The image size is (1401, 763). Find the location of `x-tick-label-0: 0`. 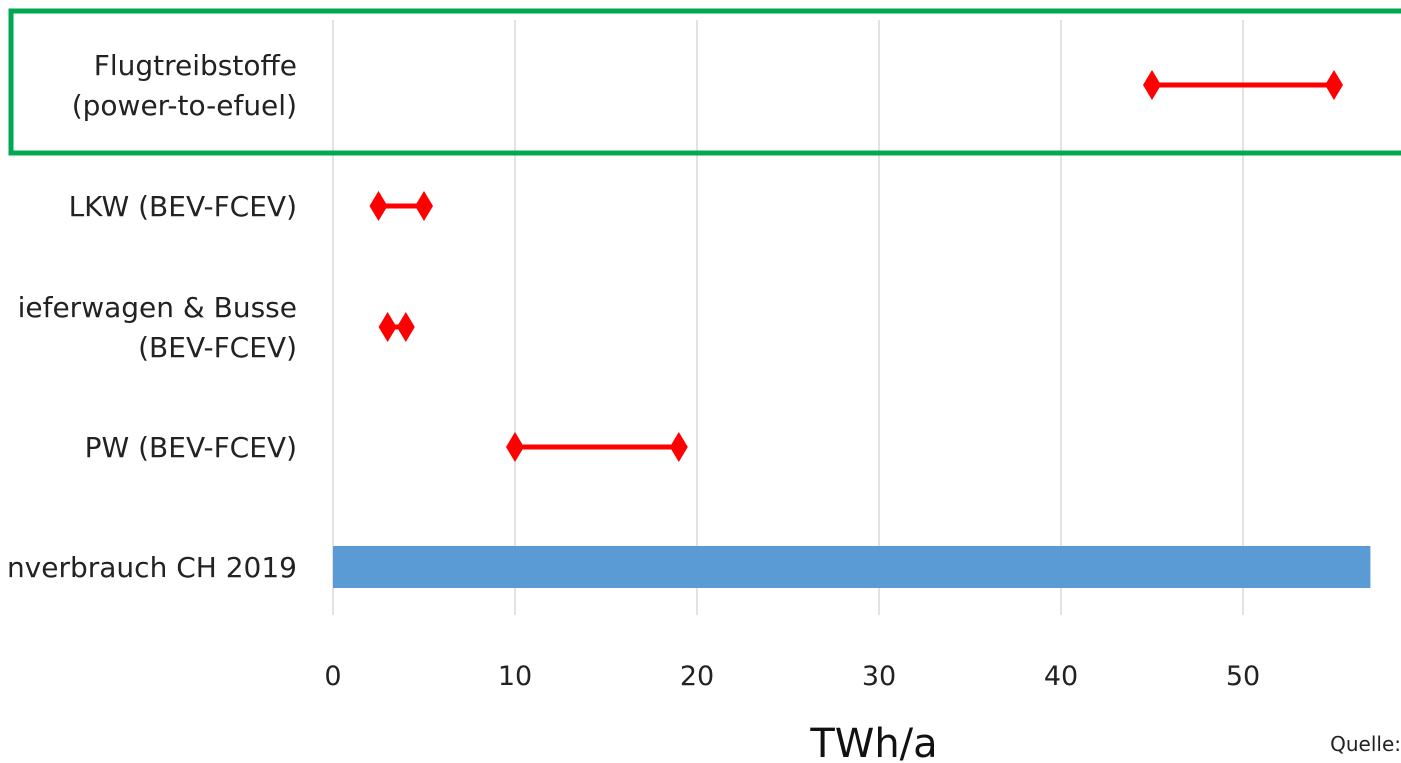

x-tick-label-0: 0 is located at coordinates (332, 676).